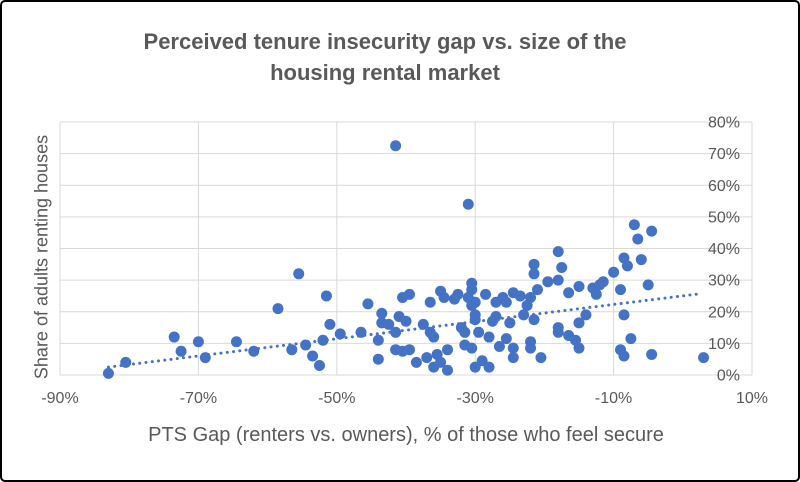  Describe the element at coordinates (724, 154) in the screenshot. I see `y-tick-label: 70%` at that location.